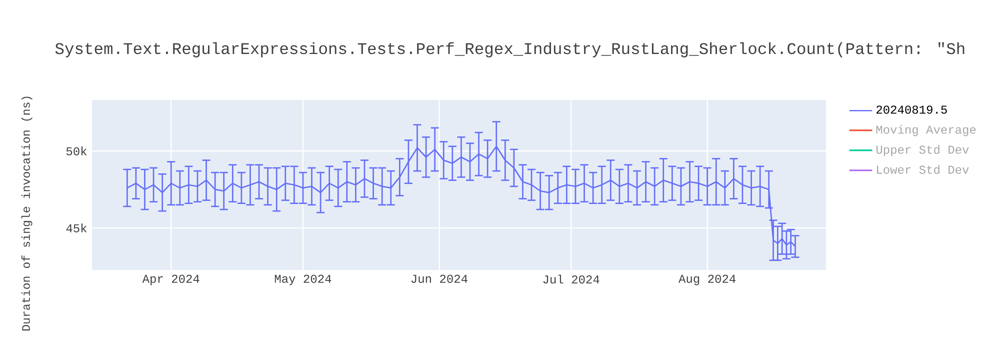 This screenshot has width=1000, height=350. Describe the element at coordinates (76, 151) in the screenshot. I see `y-tick-label: 50k` at that location.